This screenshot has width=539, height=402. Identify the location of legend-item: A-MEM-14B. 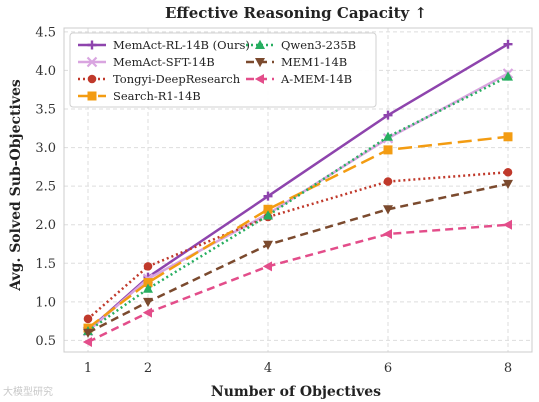
(299, 79).